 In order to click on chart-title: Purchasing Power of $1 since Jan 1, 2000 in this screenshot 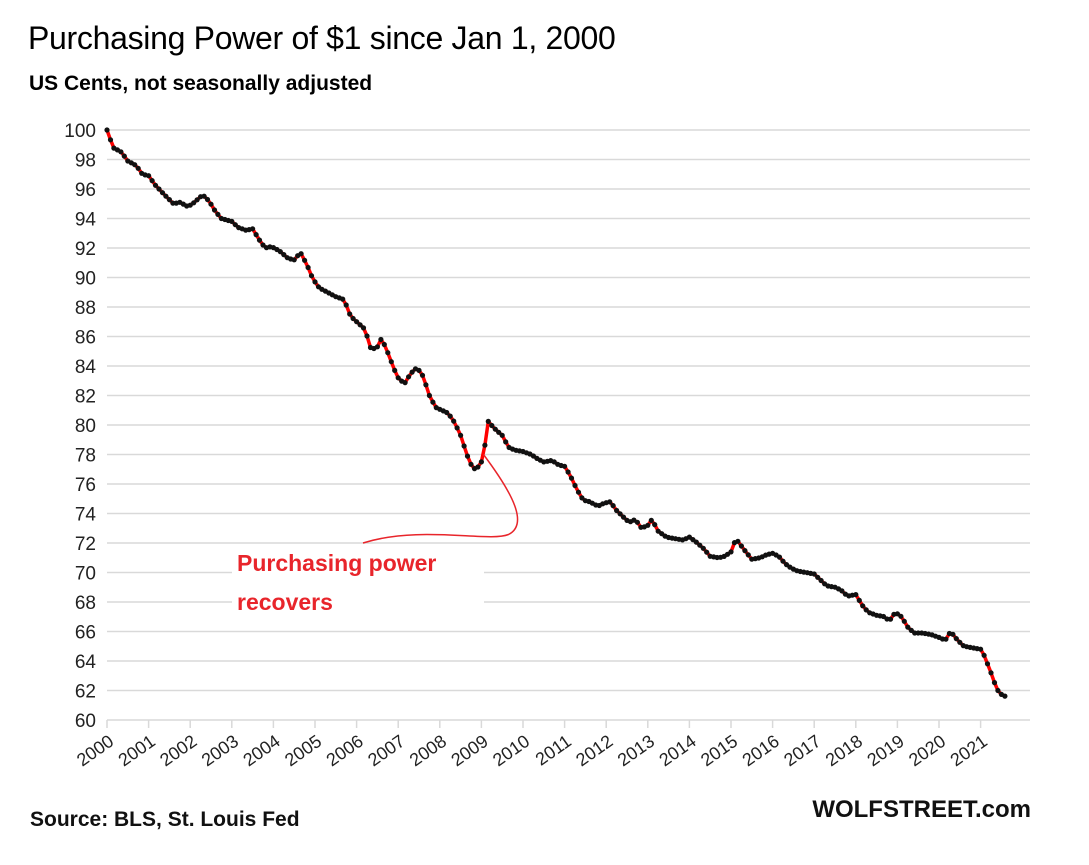, I will do `click(322, 38)`.